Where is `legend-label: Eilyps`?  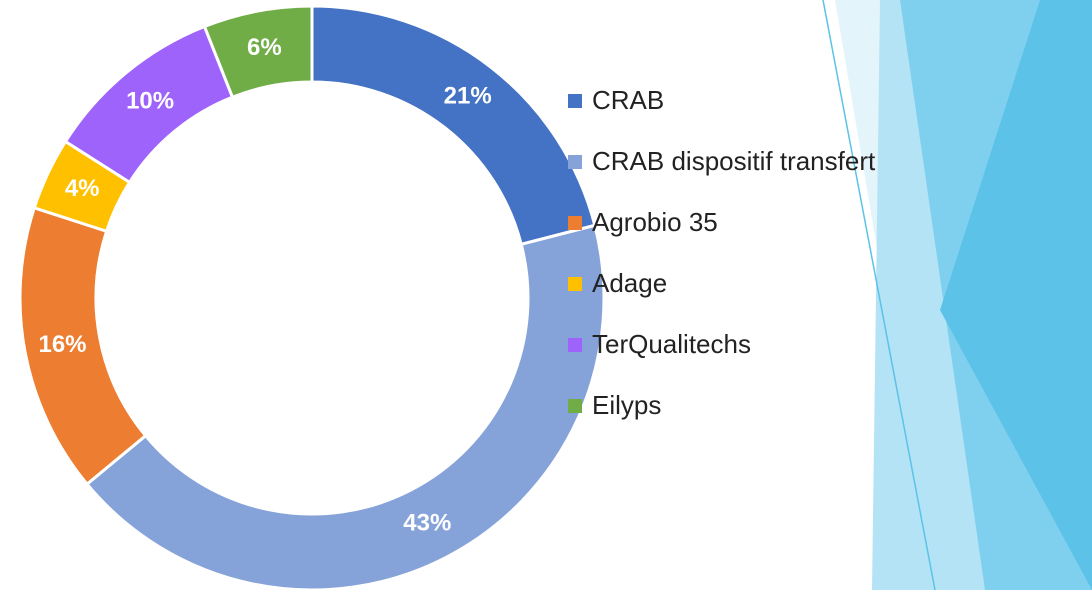
legend-label: Eilyps is located at coordinates (626, 405).